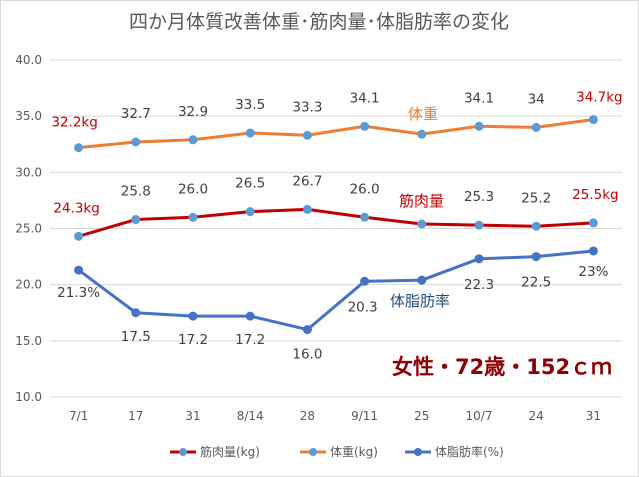 This screenshot has height=477, width=639. Describe the element at coordinates (74, 123) in the screenshot. I see `data-label: 32.2kg` at that location.